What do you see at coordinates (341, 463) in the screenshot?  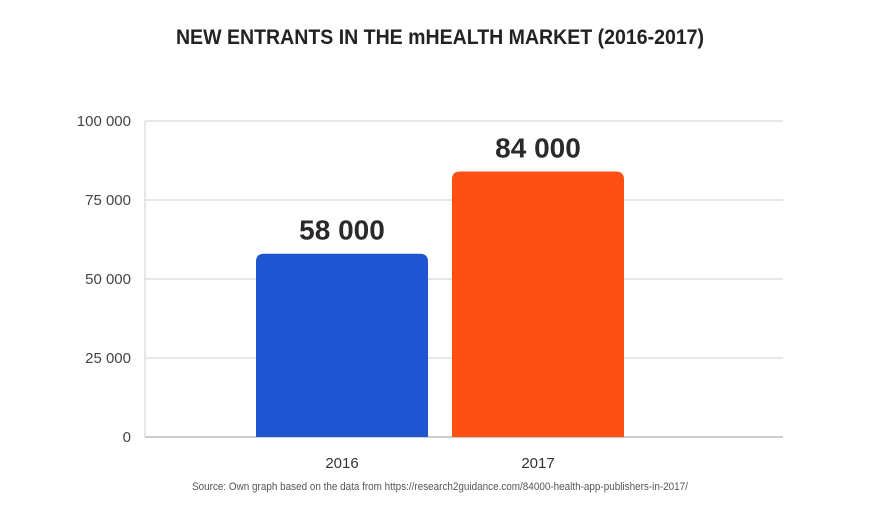 I see `x-tick-label-2016: 2016` at bounding box center [341, 463].